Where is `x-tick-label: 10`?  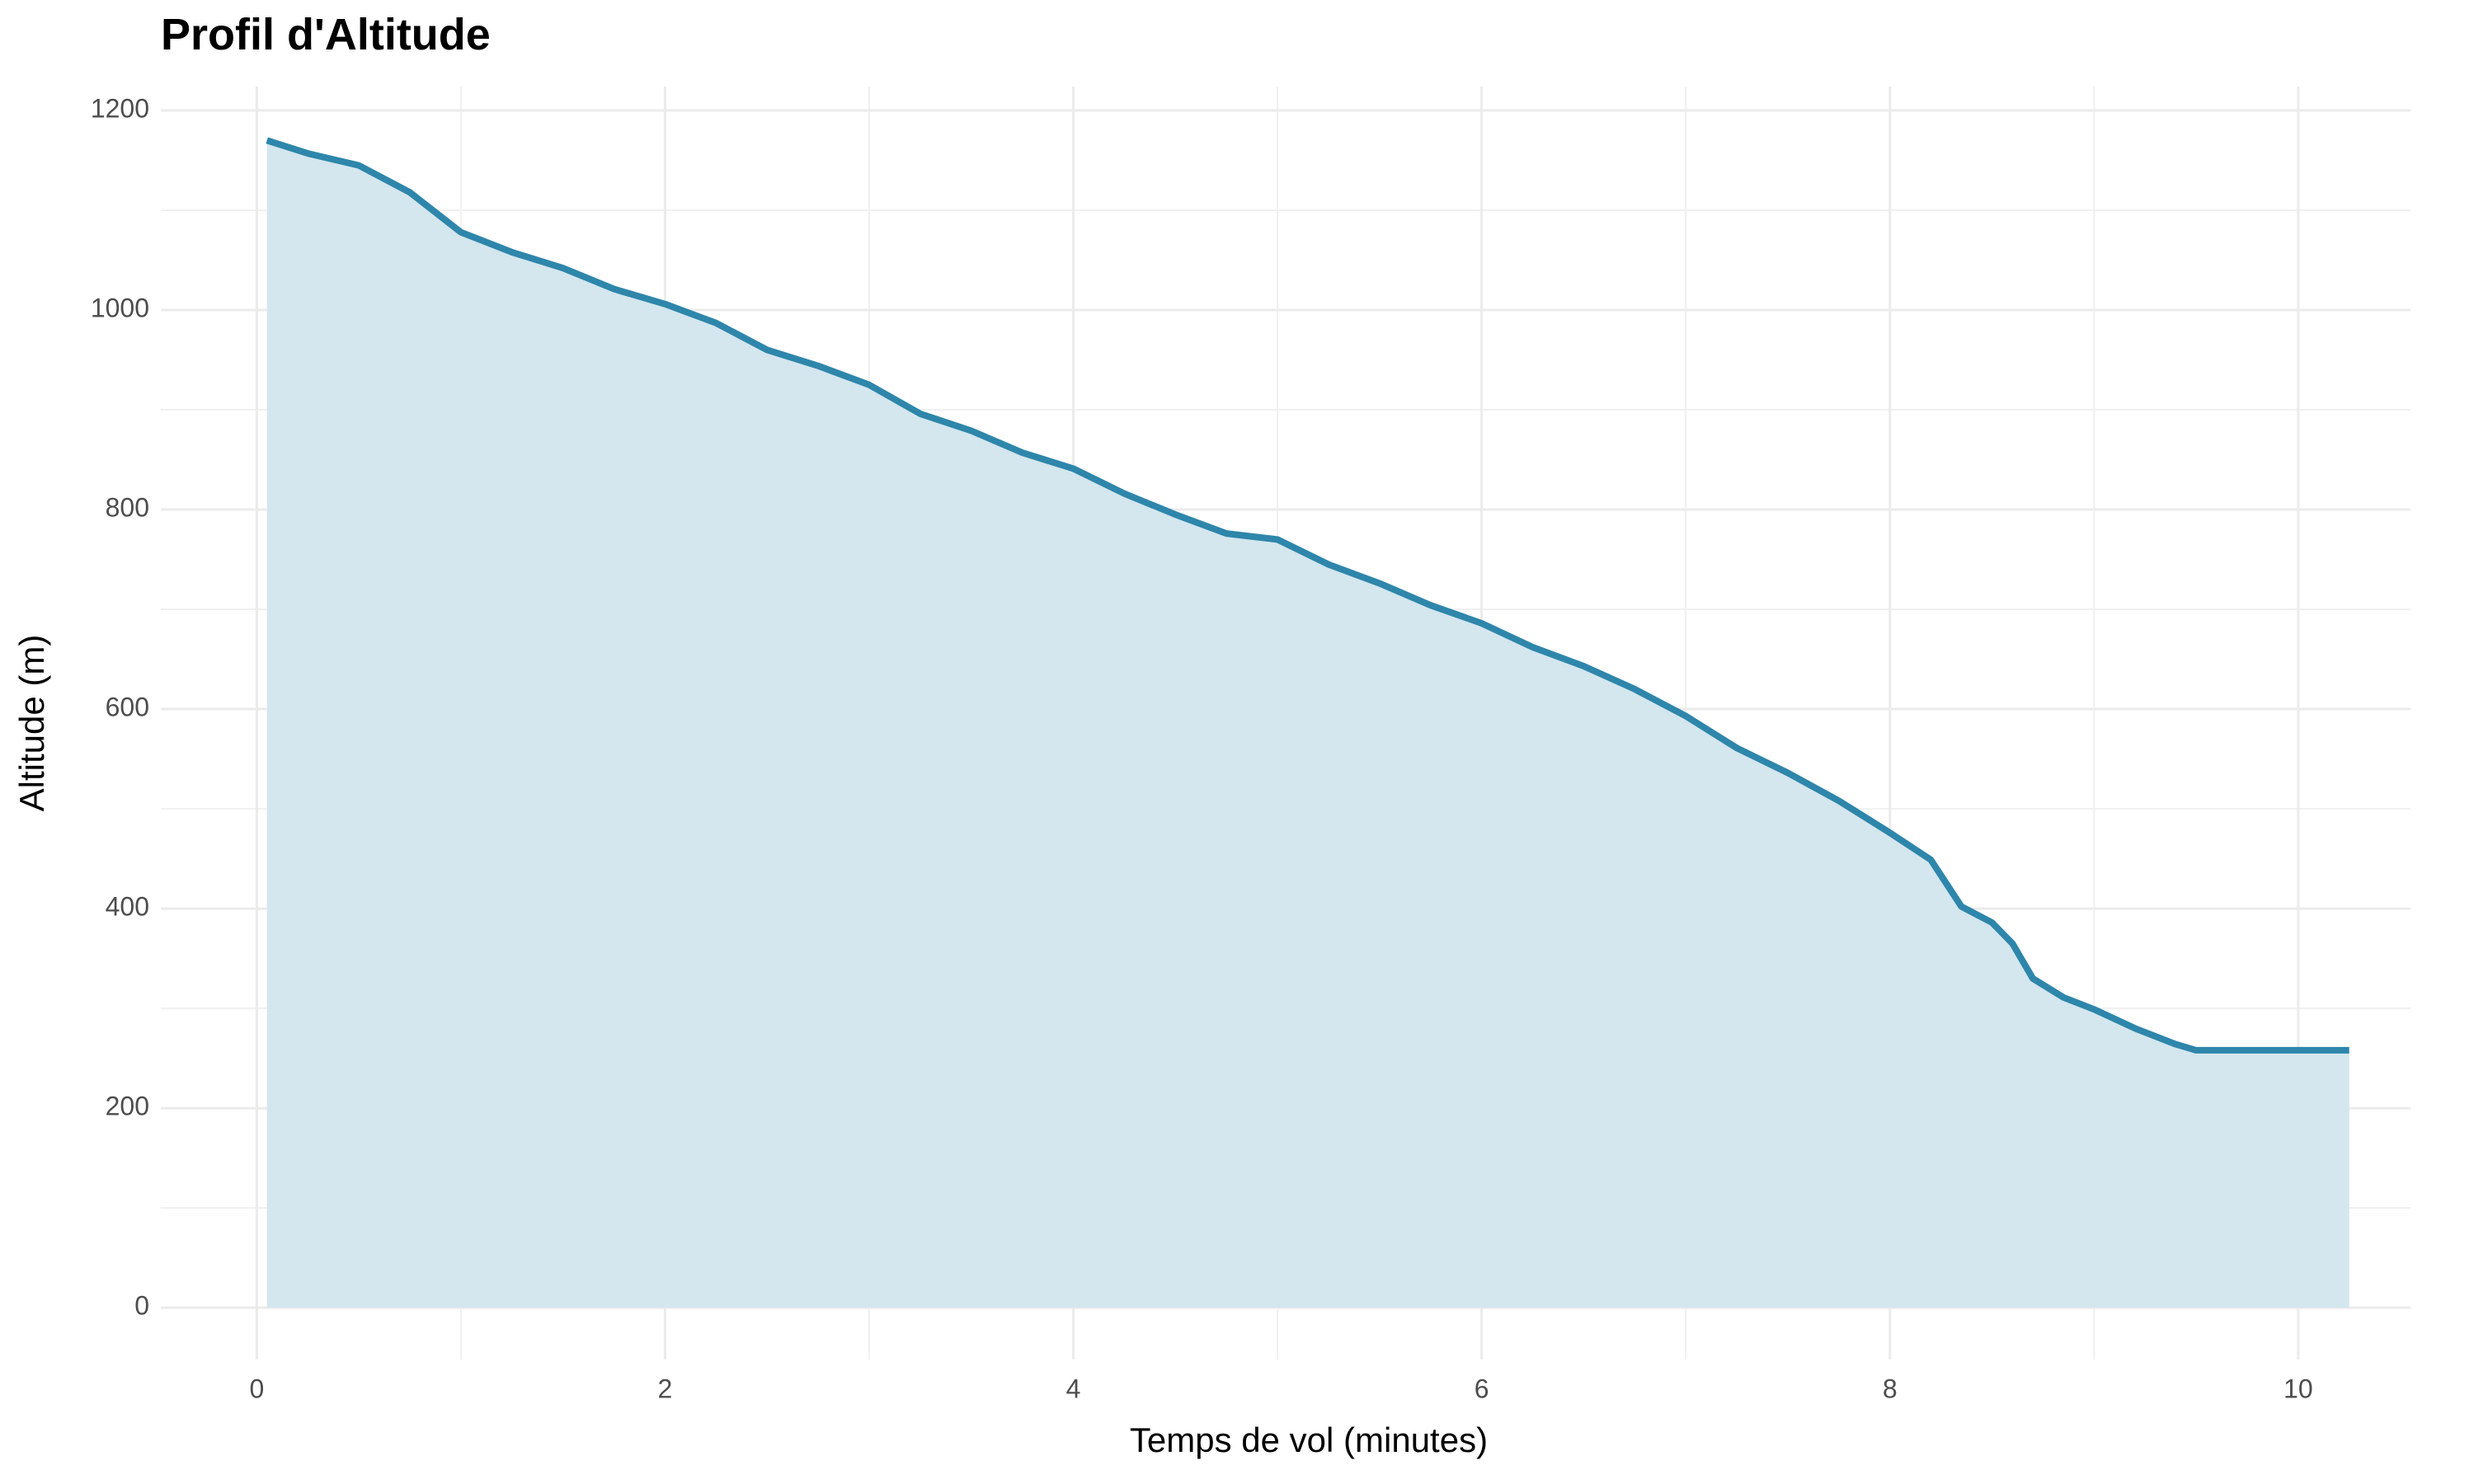 x-tick-label: 10 is located at coordinates (2298, 1388).